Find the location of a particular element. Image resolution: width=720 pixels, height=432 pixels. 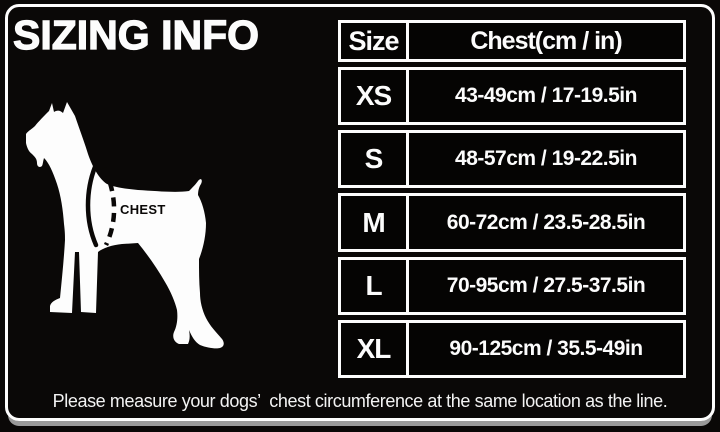

chest-band-dashed-line is located at coordinates (109, 206).